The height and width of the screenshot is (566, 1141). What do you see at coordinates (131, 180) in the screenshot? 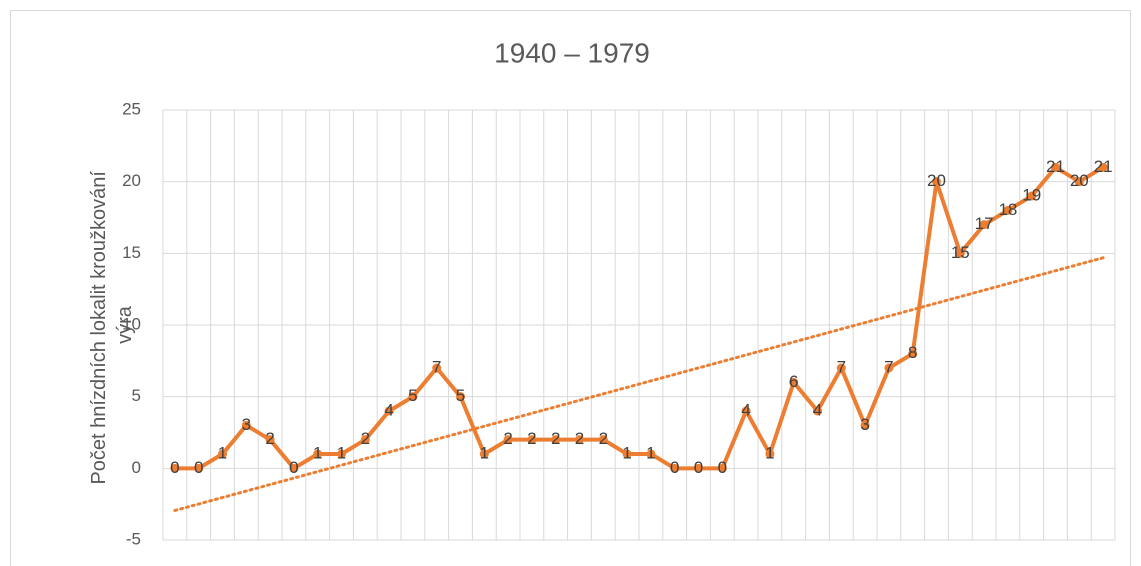
I see `y-tick-label: 20` at bounding box center [131, 180].